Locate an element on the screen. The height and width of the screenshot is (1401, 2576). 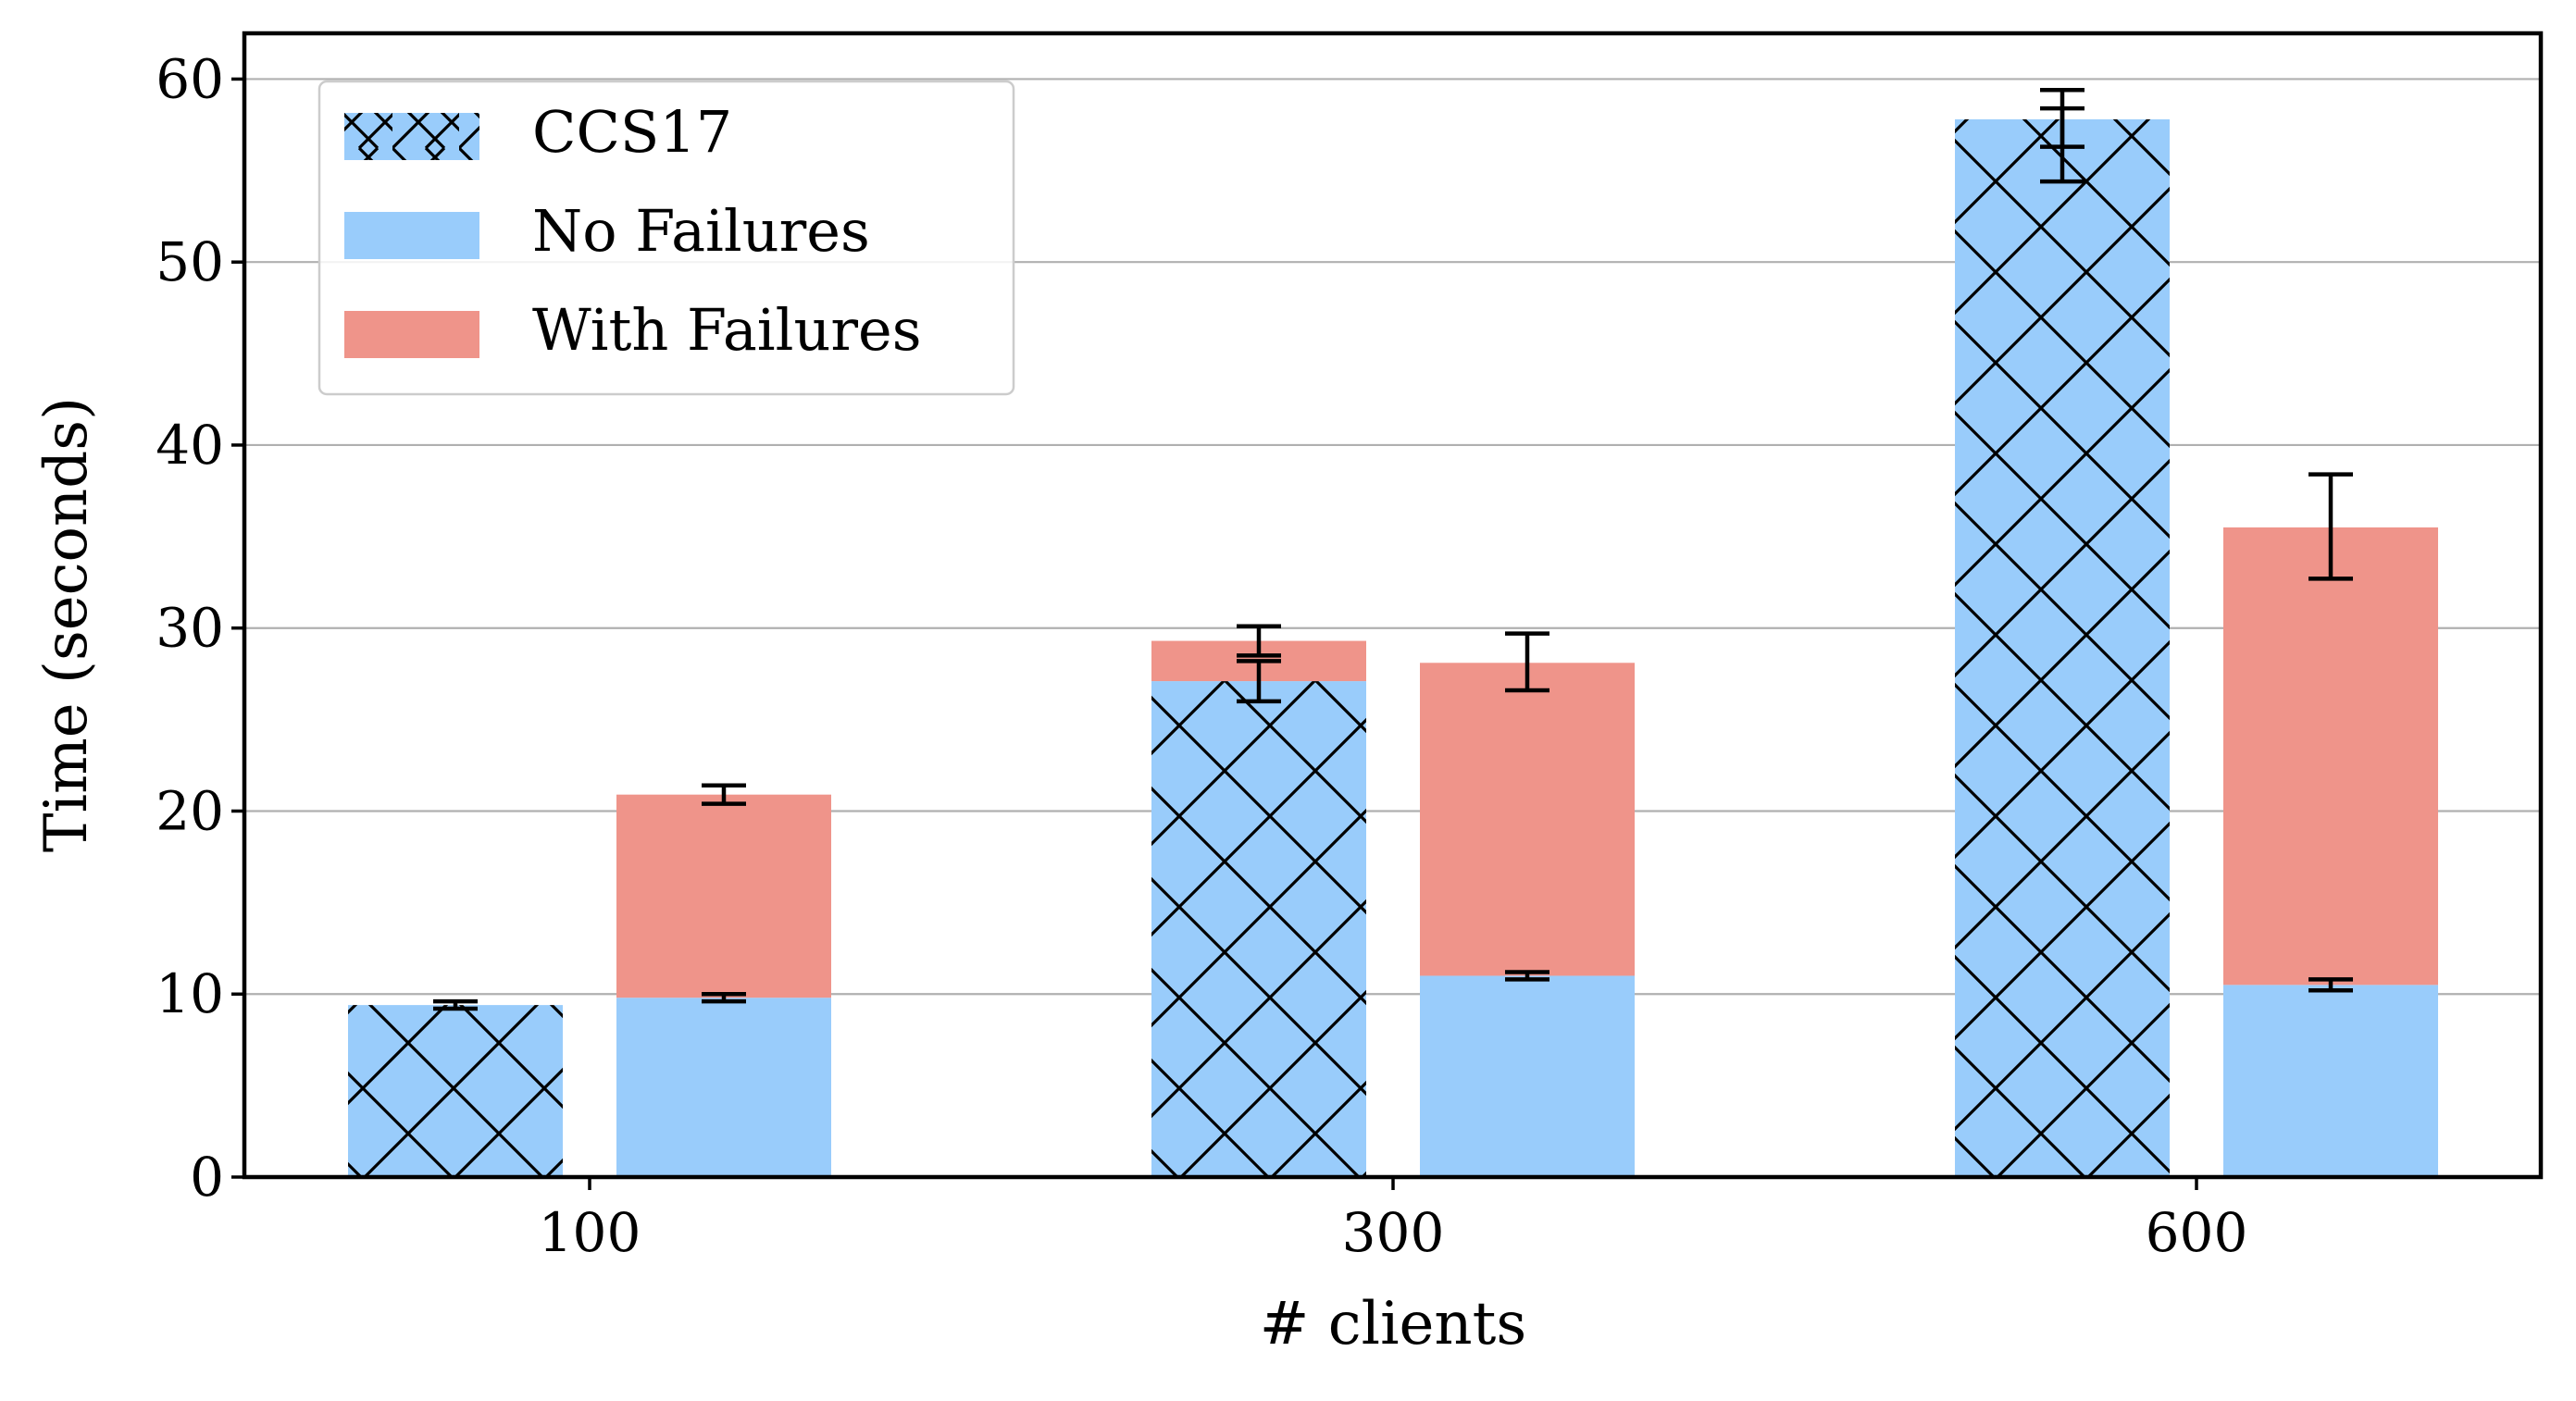
legend-box is located at coordinates (666, 238).